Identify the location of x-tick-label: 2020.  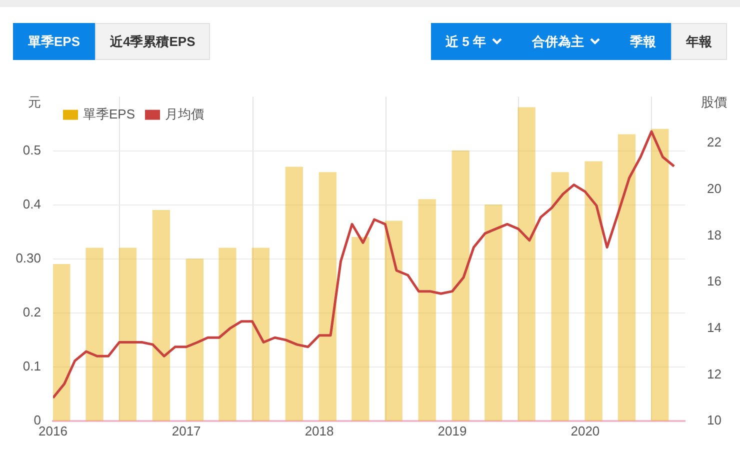
(585, 430).